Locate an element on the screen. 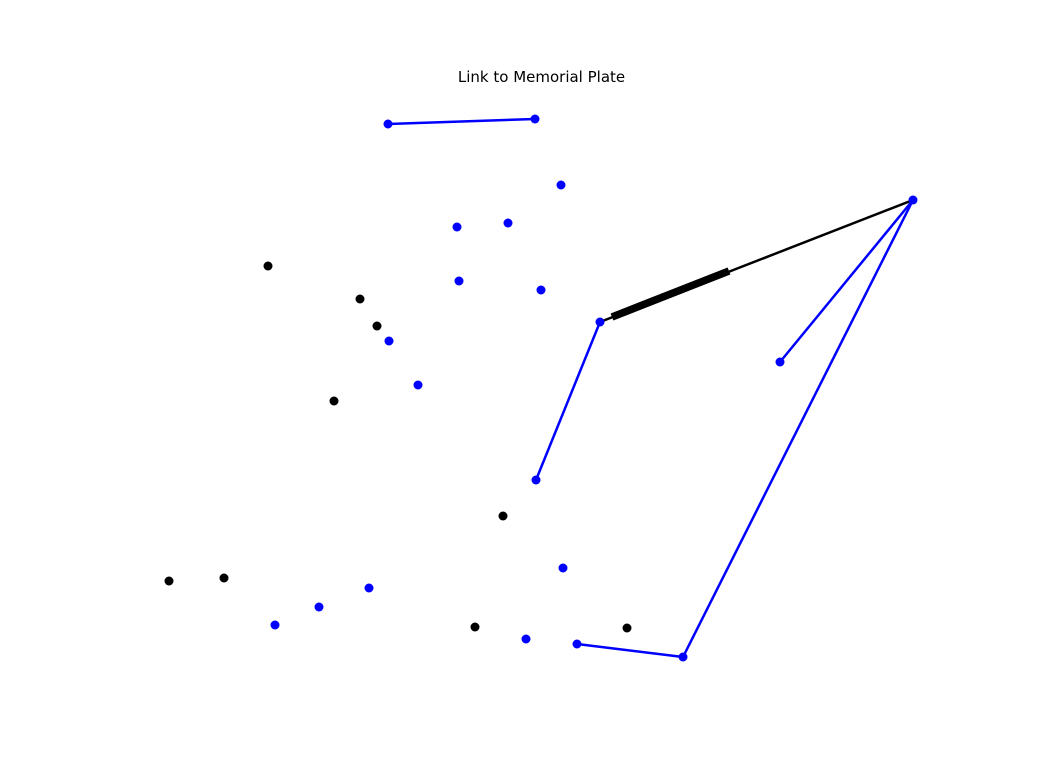 This screenshot has height=768, width=1056. edge-top is located at coordinates (461, 121).